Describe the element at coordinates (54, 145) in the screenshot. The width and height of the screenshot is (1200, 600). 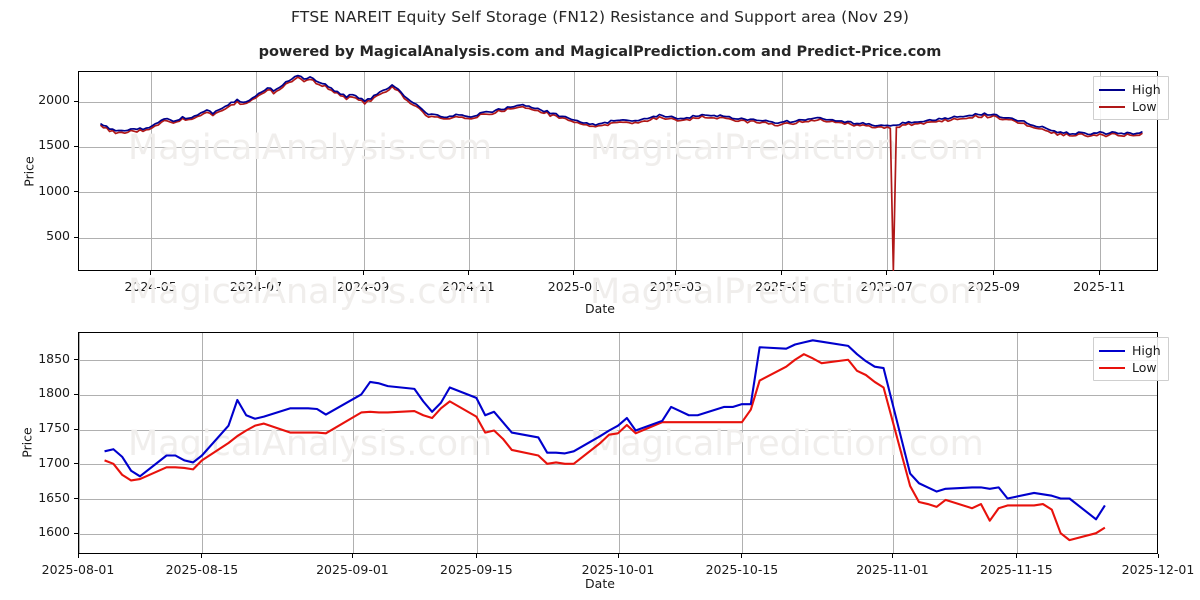
I see `top-chart-y-tick-label: 1500` at that location.